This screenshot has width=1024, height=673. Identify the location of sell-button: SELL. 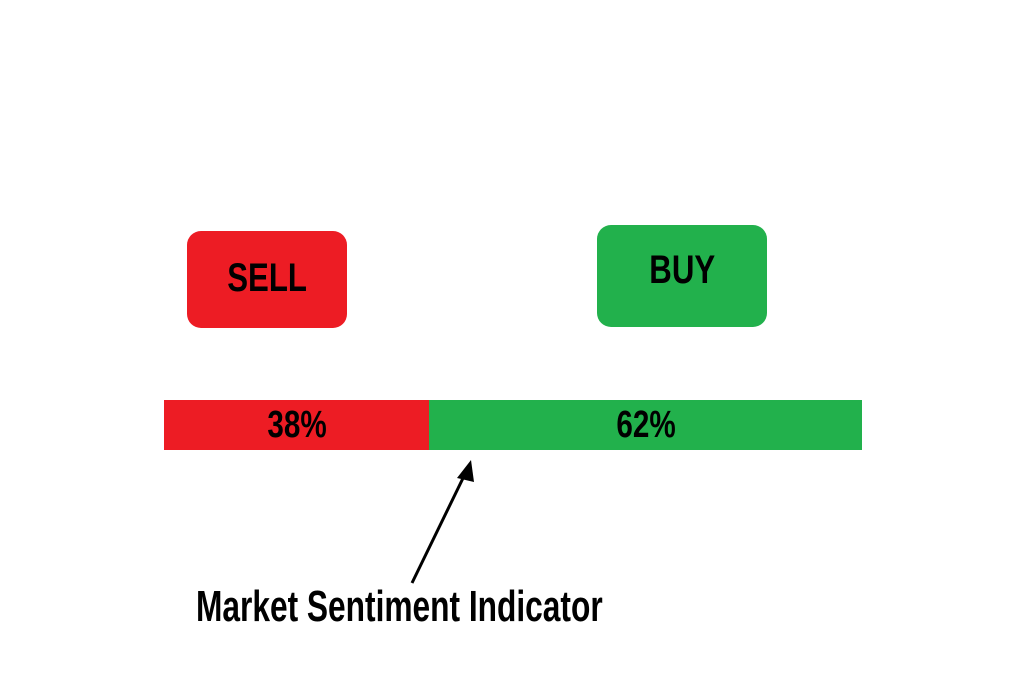
(267, 279).